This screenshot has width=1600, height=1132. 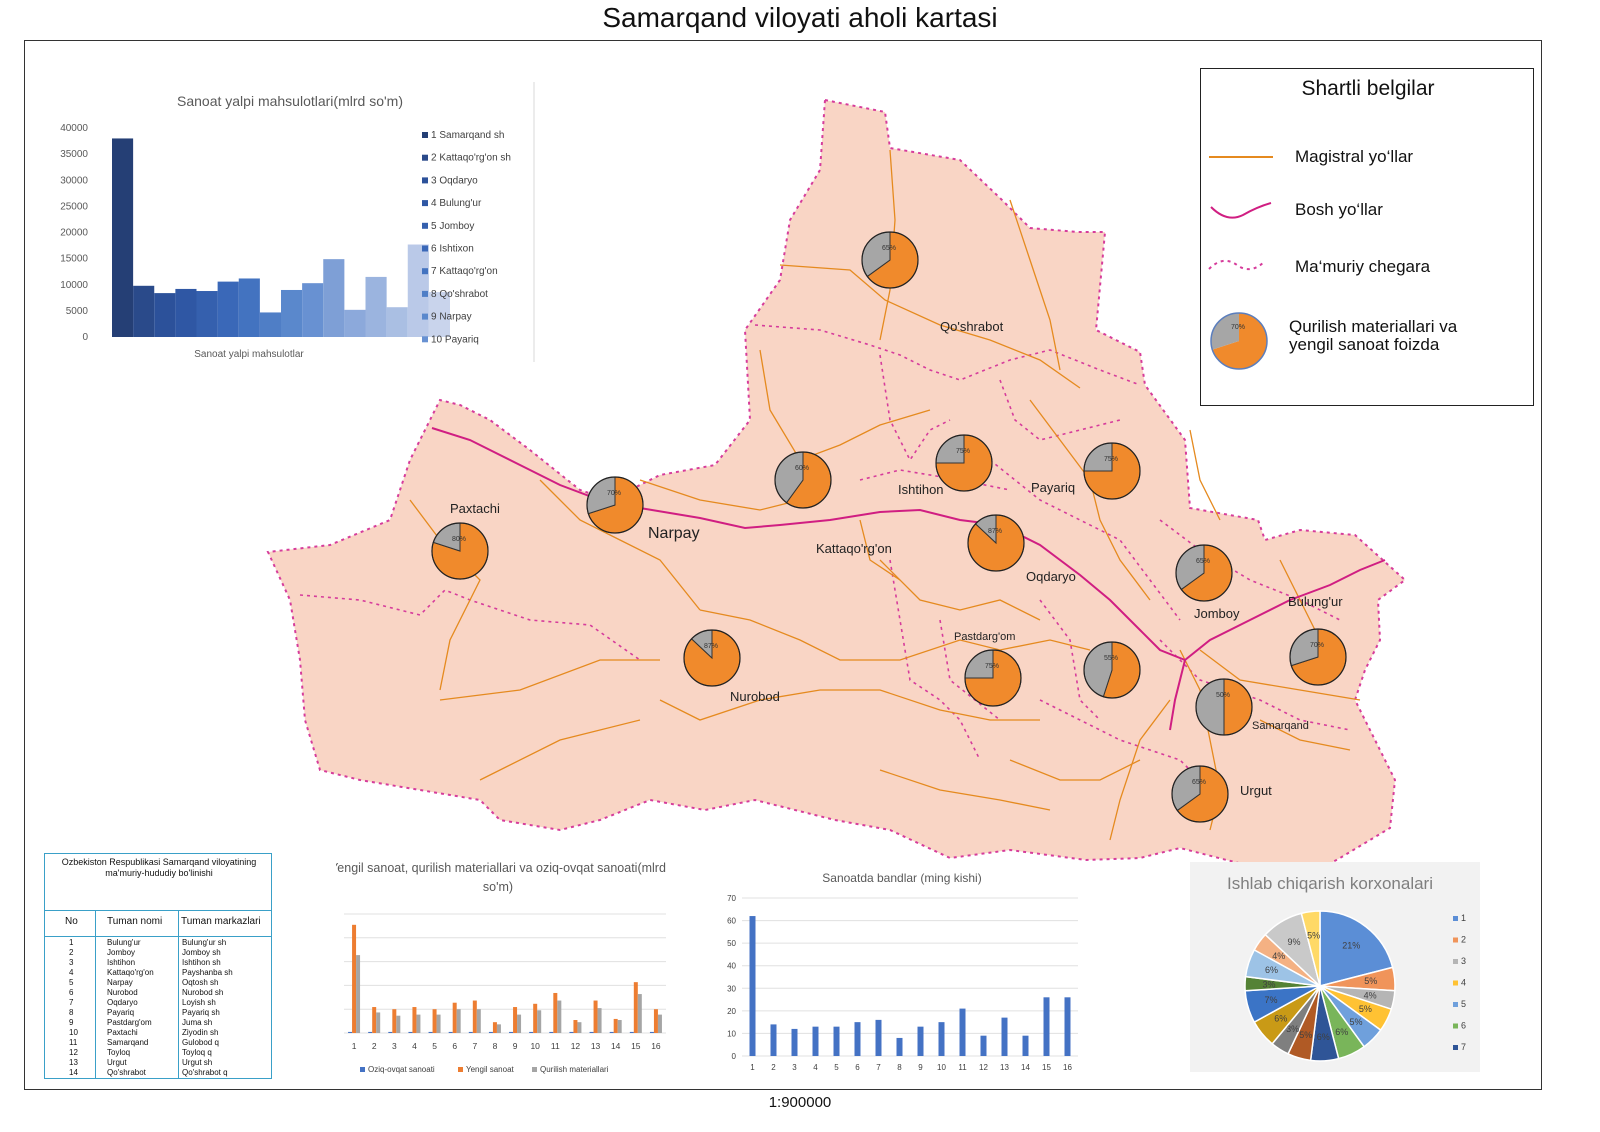 I want to click on y-tick-label: 40000, so click(x=74, y=128).